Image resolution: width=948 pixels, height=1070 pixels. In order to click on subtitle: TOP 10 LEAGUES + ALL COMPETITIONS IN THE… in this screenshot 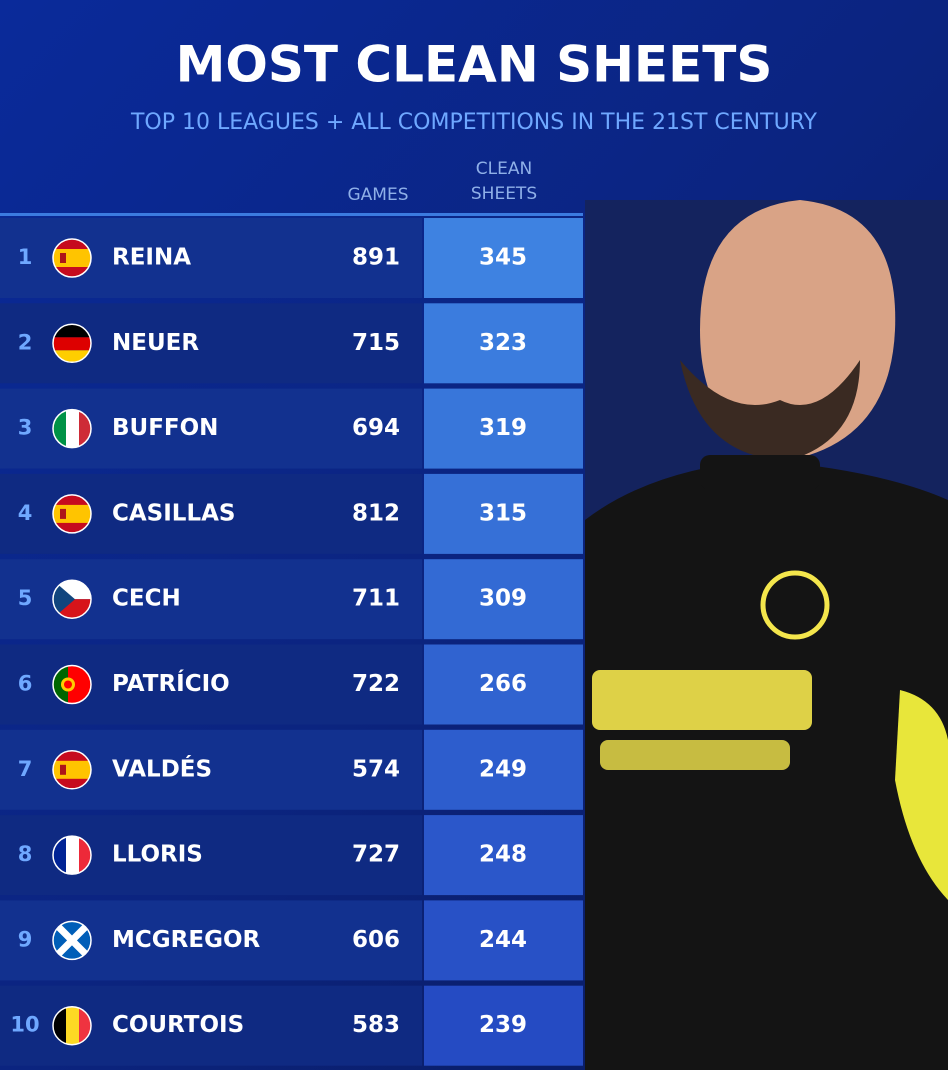, I will do `click(474, 122)`.